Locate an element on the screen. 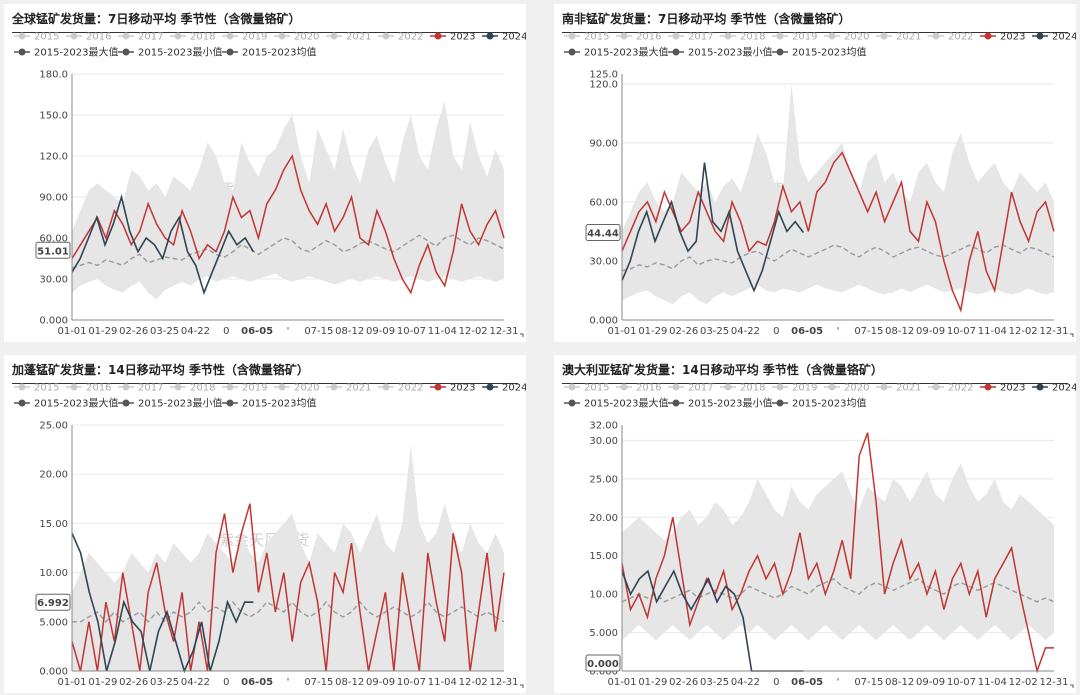  y-pointer-value: 0.000 is located at coordinates (603, 664).